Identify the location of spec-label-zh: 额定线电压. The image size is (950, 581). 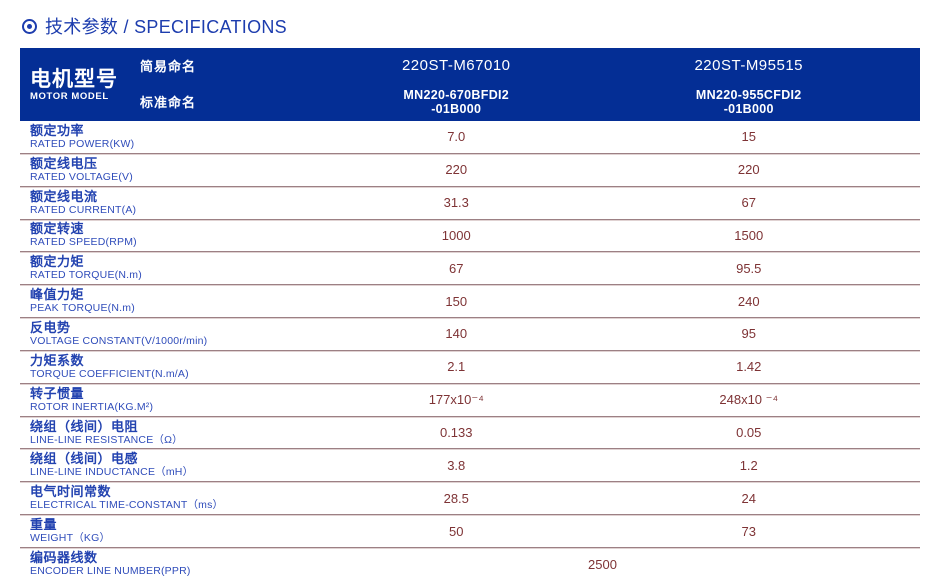
(64, 163).